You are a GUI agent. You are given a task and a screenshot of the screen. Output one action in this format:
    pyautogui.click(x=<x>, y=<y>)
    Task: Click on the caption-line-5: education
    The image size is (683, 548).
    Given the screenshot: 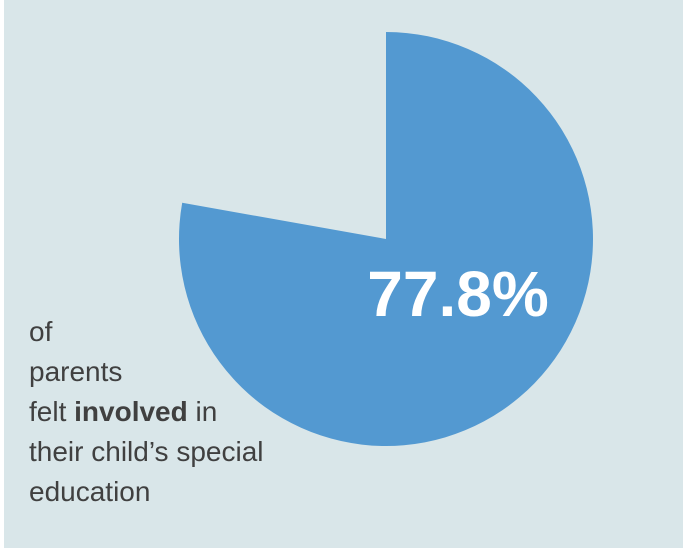 What is the action you would take?
    pyautogui.click(x=90, y=491)
    